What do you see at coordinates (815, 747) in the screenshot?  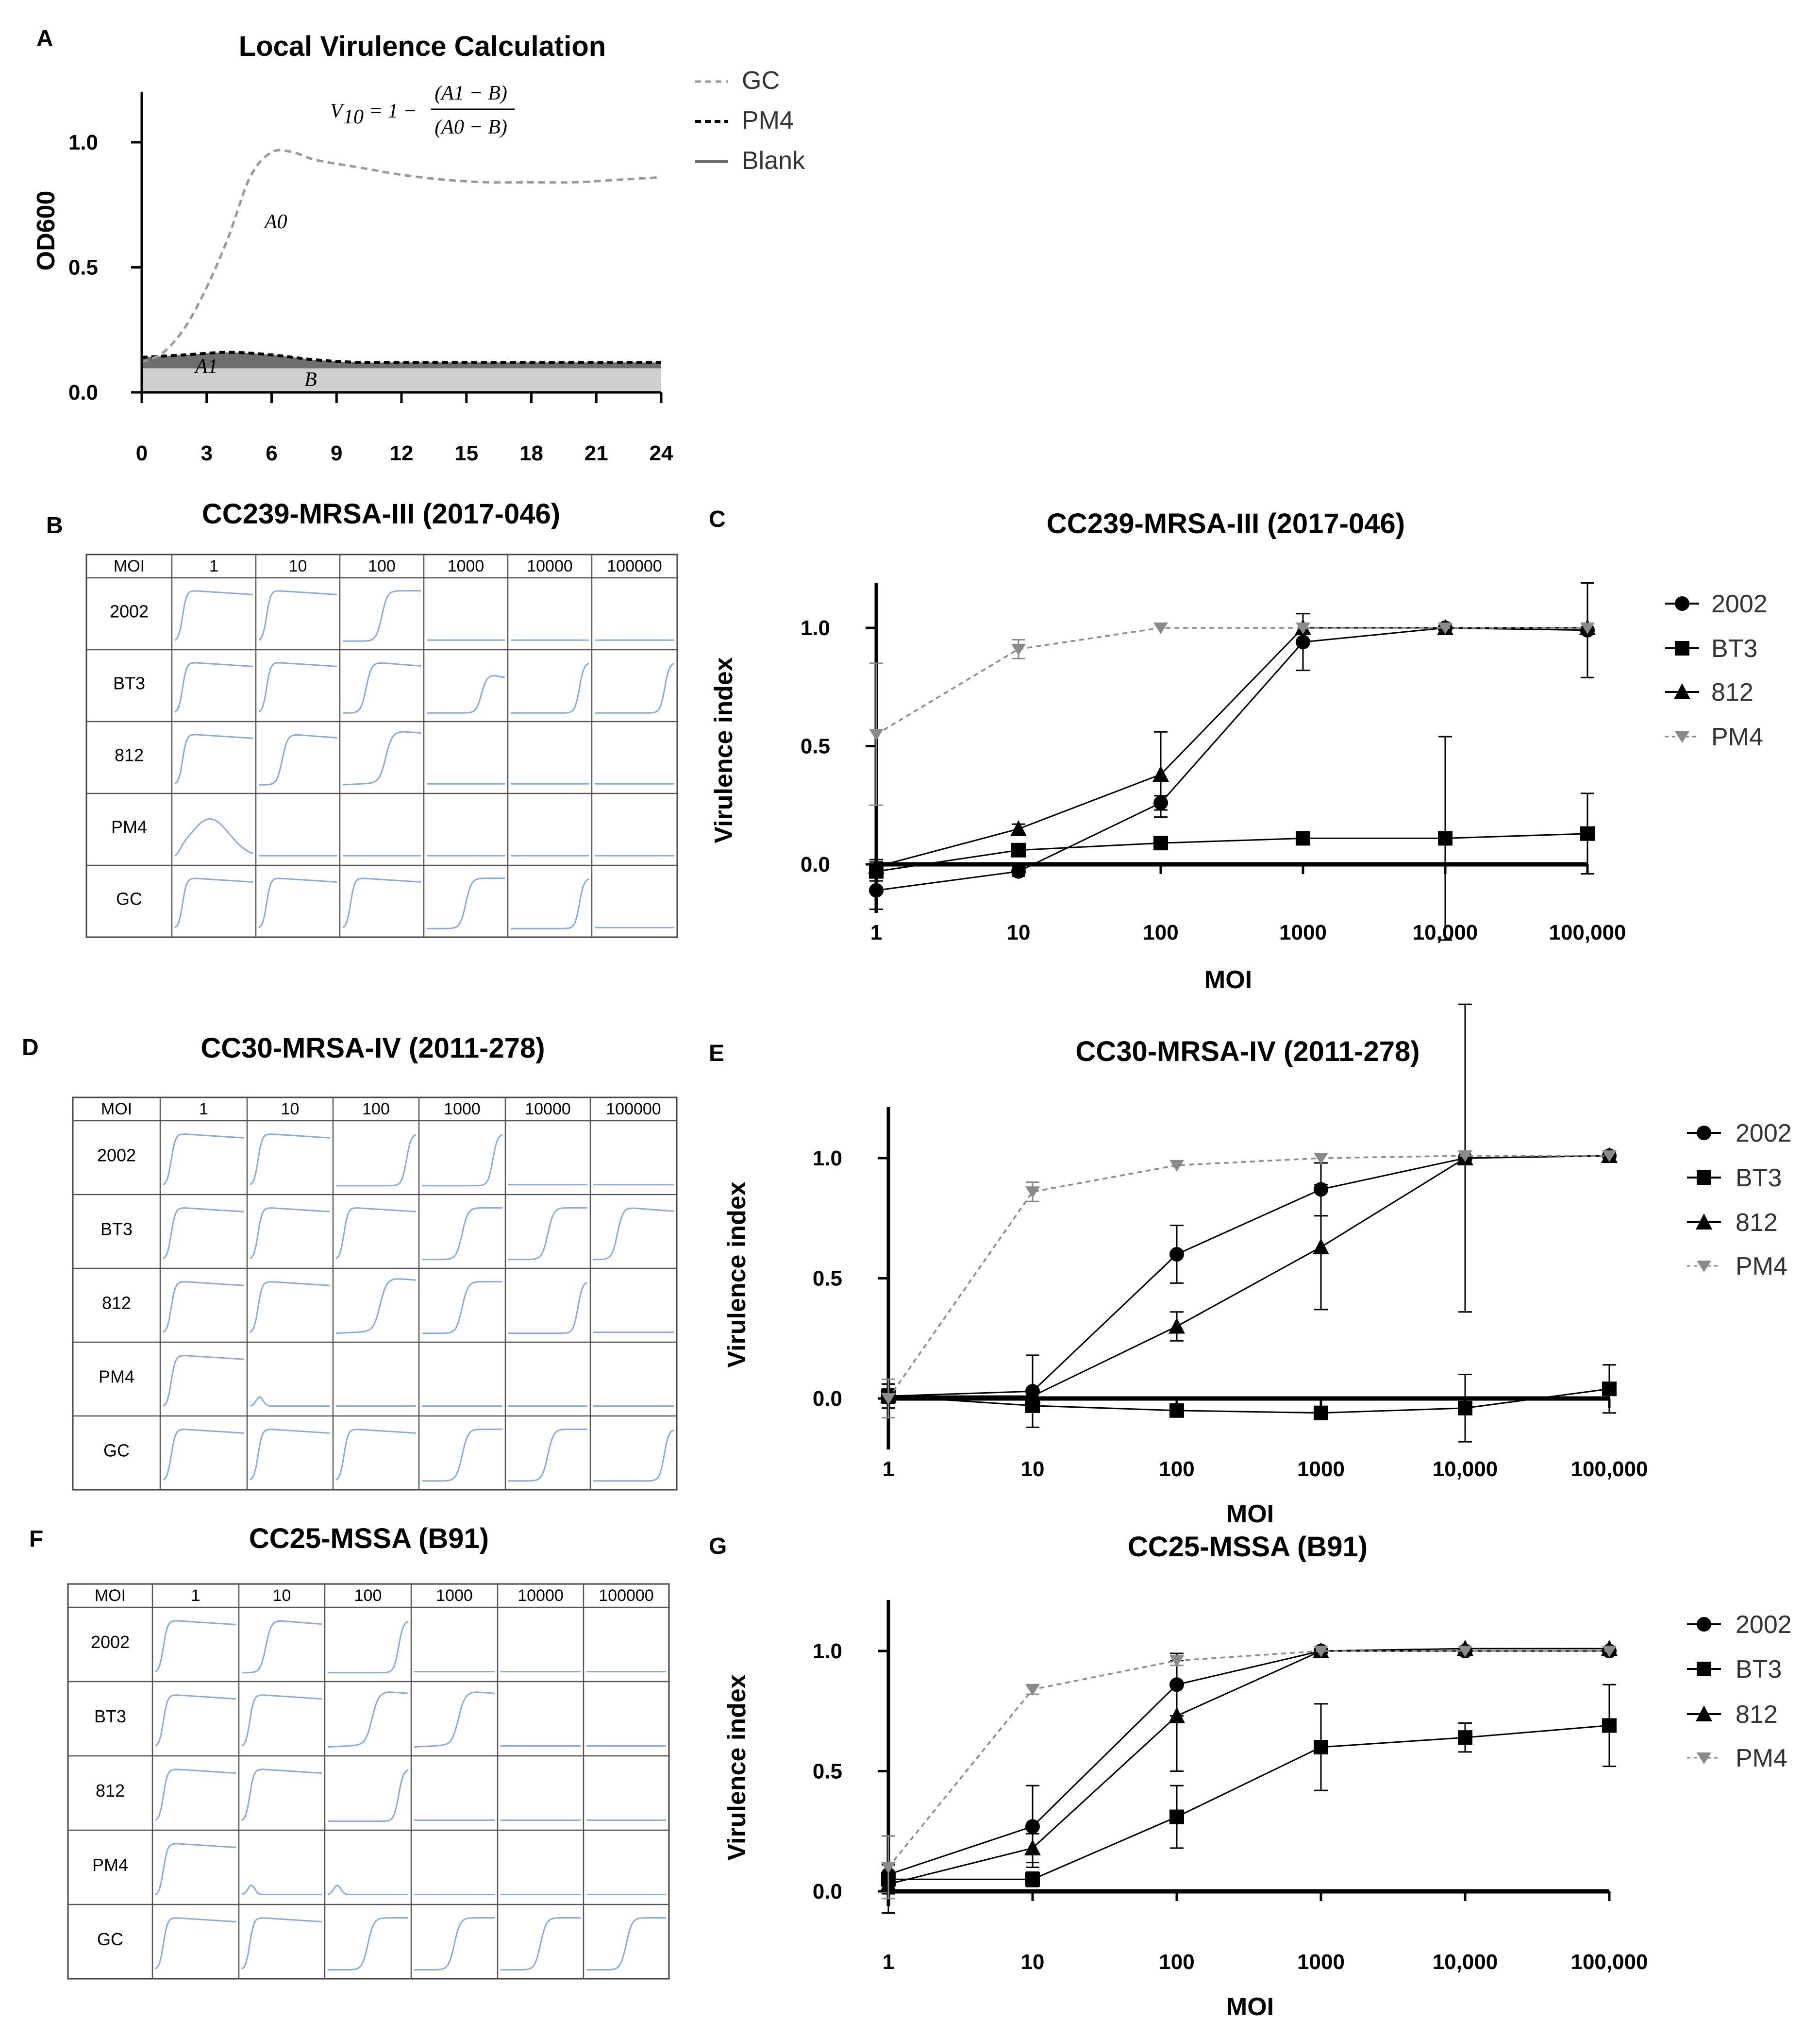 I see `y-tick-label: 0.5` at bounding box center [815, 747].